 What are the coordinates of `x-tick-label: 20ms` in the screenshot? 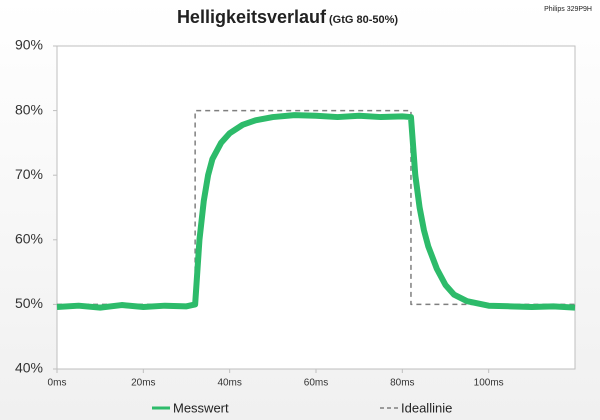 It's located at (143, 383).